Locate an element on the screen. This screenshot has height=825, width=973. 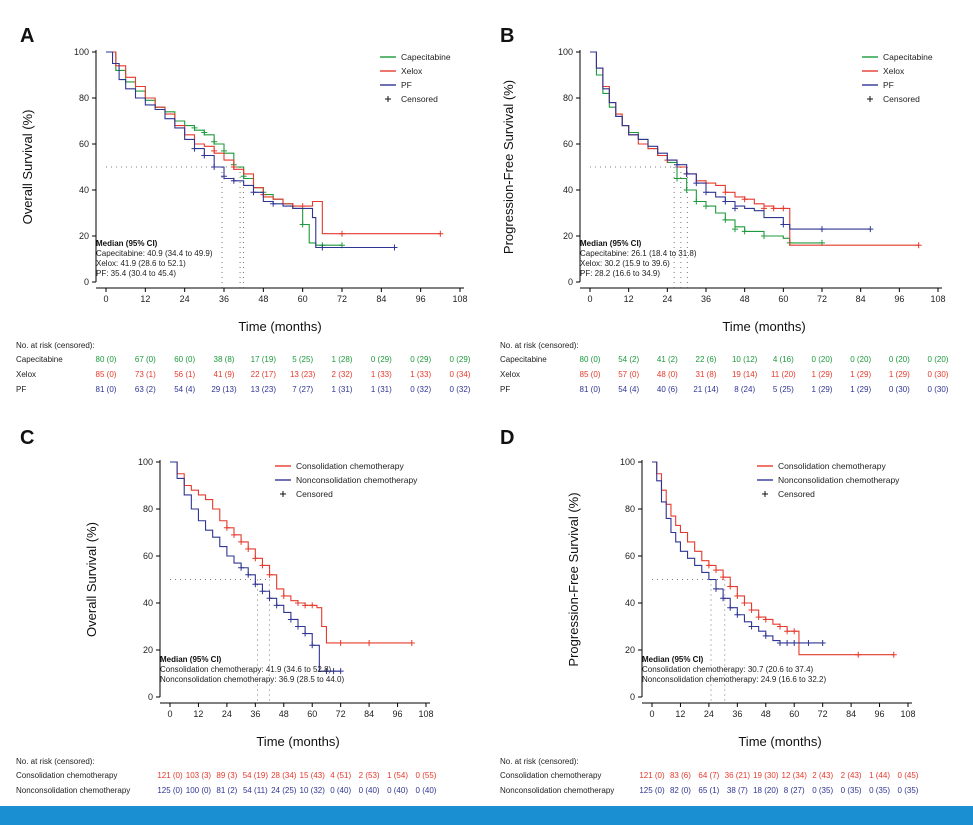
median-line: PF: 28.2 (16.6 to 34.9) is located at coordinates (620, 273).